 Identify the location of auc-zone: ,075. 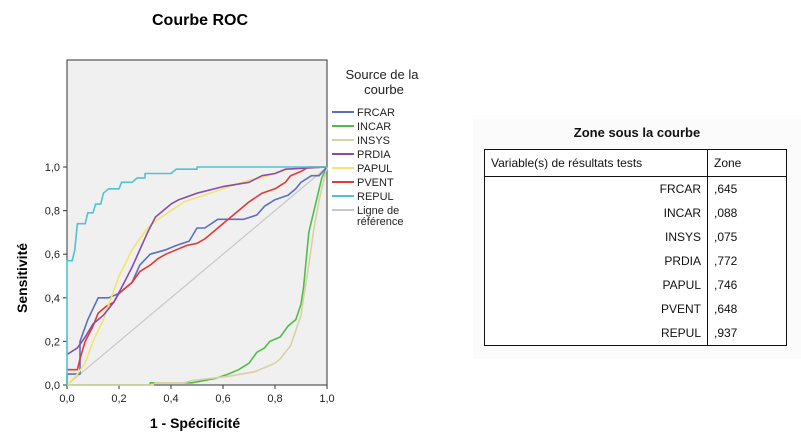
(747, 237).